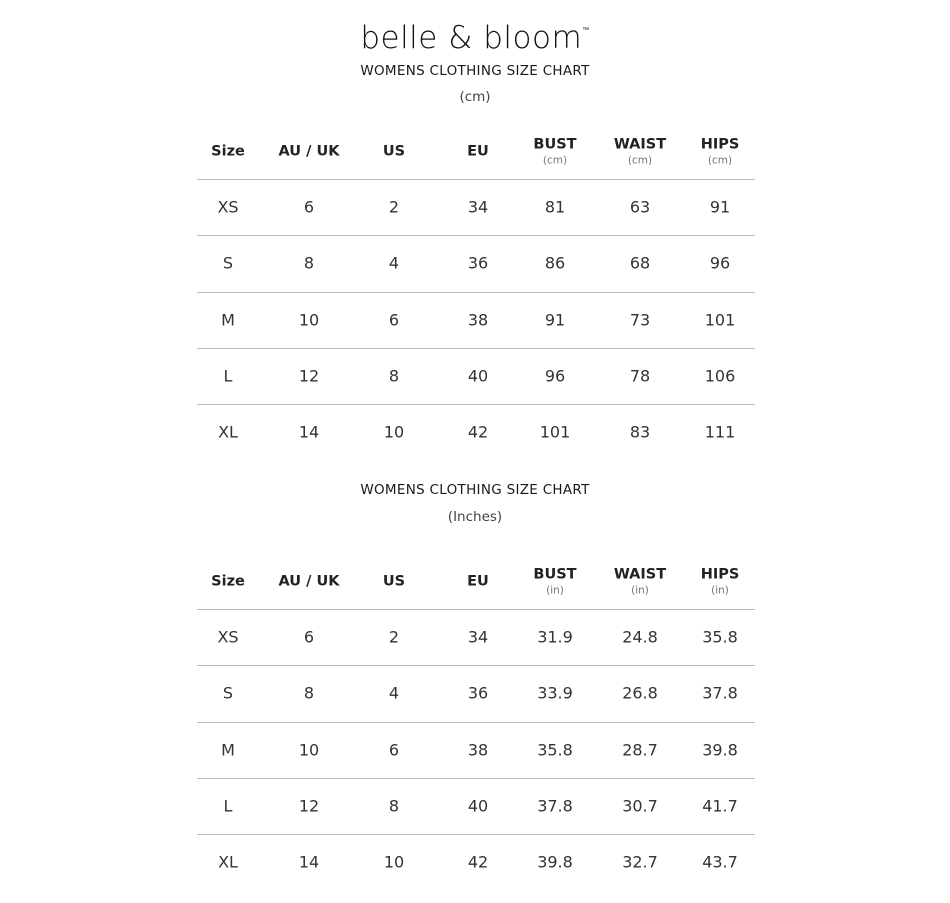 The image size is (950, 903). What do you see at coordinates (640, 693) in the screenshot?
I see `table-cell: 26.8` at bounding box center [640, 693].